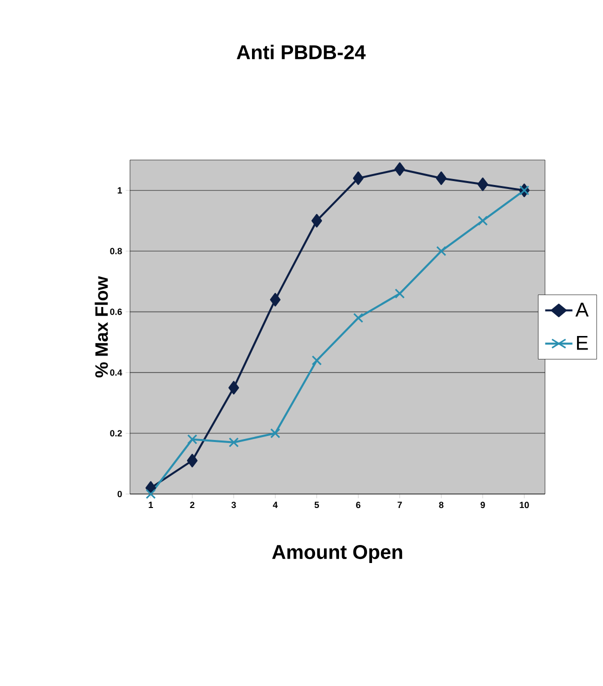  What do you see at coordinates (192, 505) in the screenshot?
I see `x-tick-label: 2` at bounding box center [192, 505].